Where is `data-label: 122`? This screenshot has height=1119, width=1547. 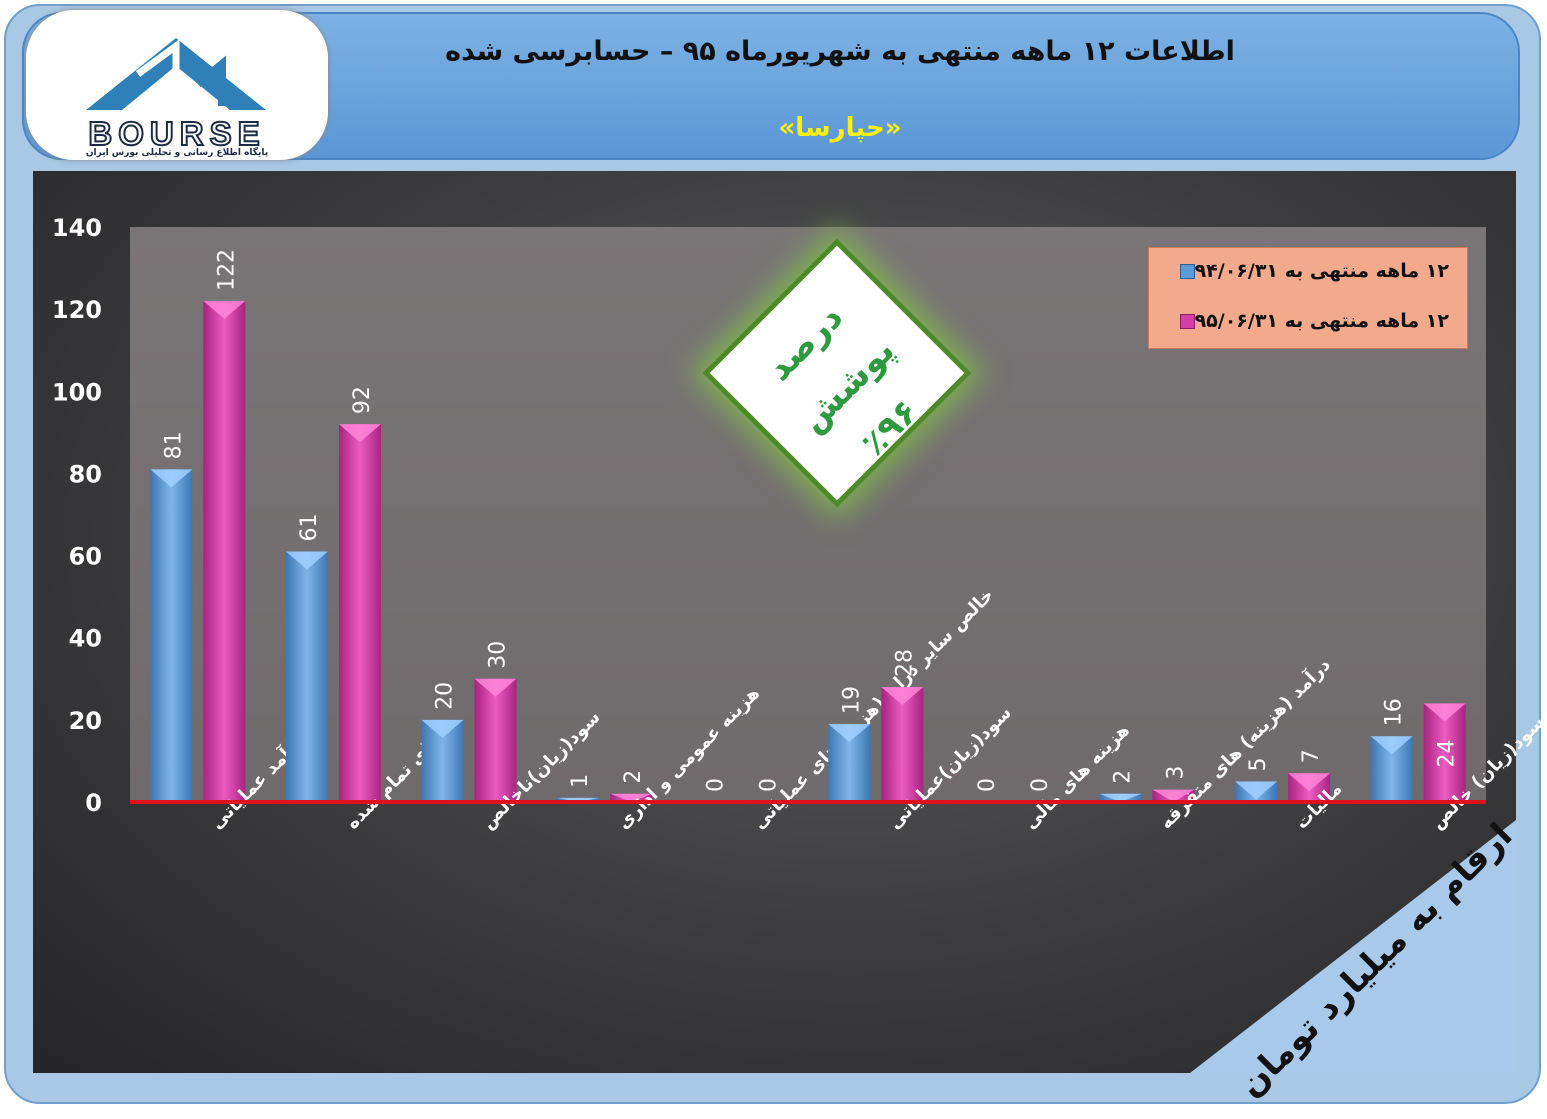
data-label: 122 is located at coordinates (226, 270).